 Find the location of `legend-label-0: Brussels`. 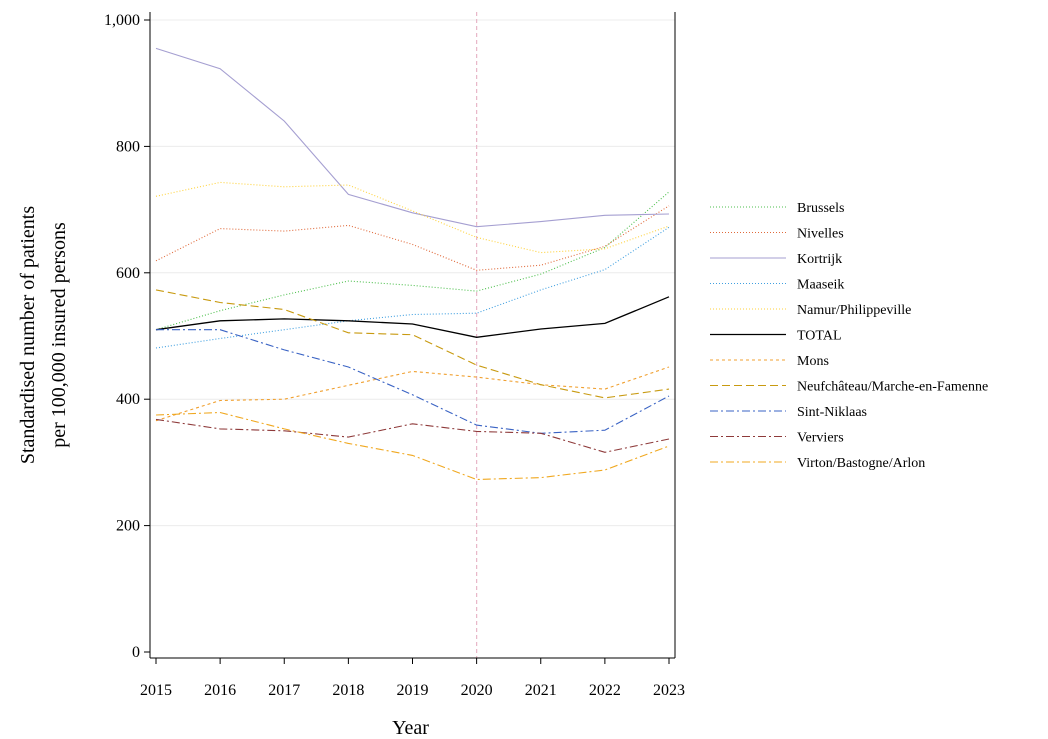

legend-label-0: Brussels is located at coordinates (820, 208).